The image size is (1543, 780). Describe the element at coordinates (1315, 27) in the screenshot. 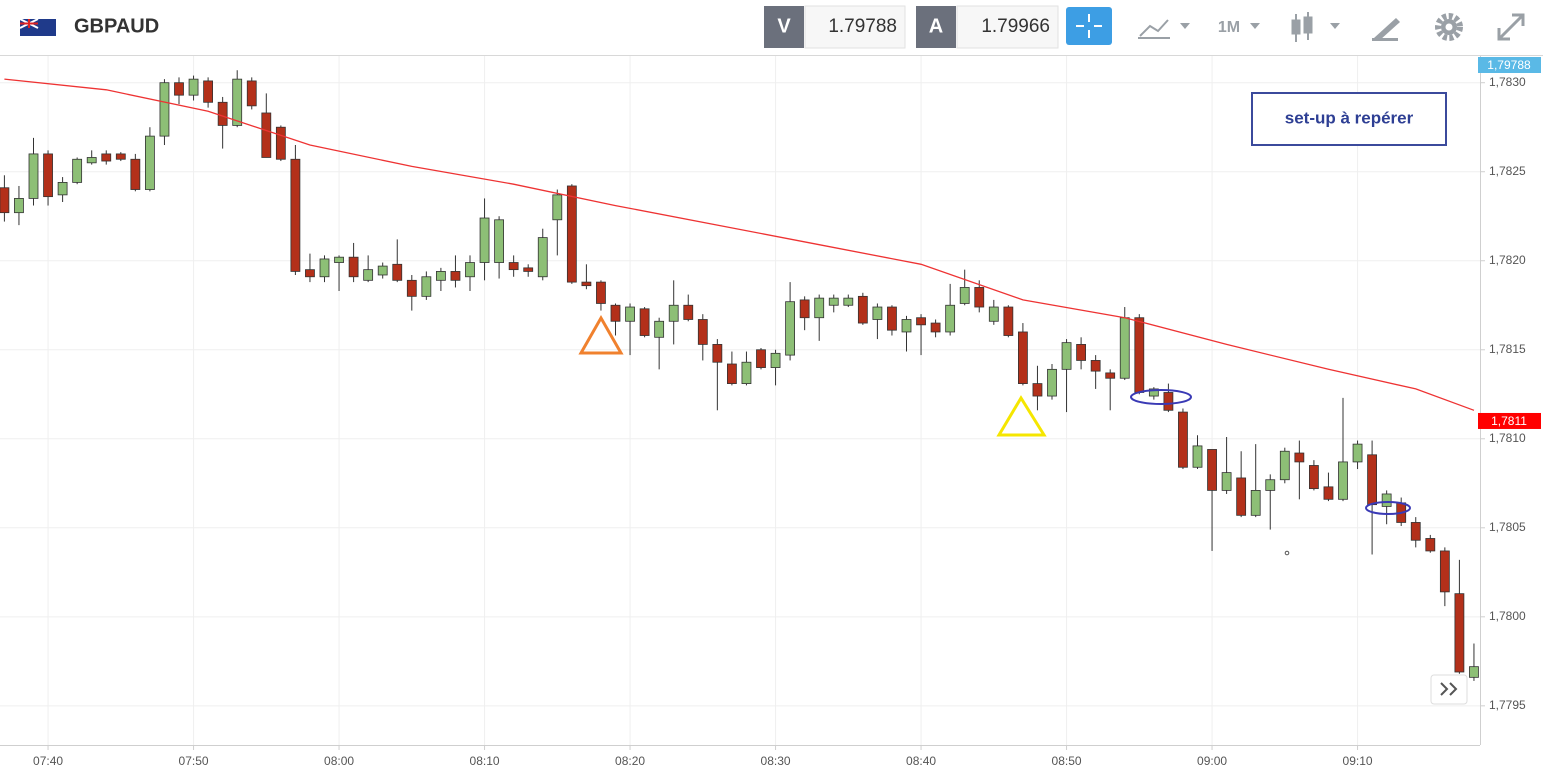

I see `candle-style-button` at that location.